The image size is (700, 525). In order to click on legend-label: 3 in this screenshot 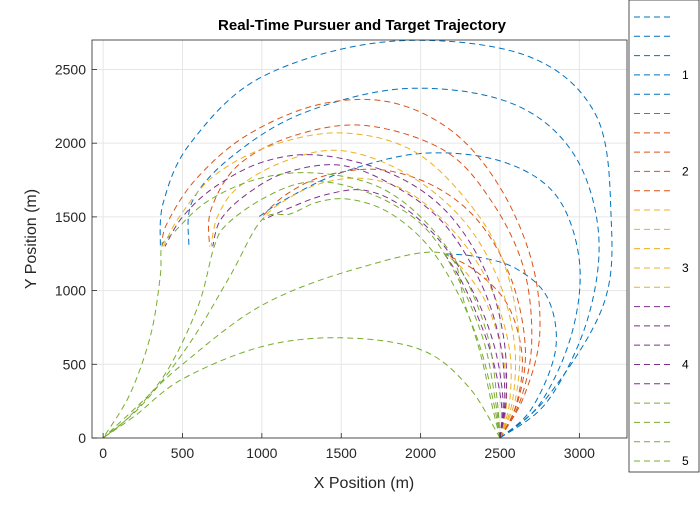, I will do `click(685, 268)`.